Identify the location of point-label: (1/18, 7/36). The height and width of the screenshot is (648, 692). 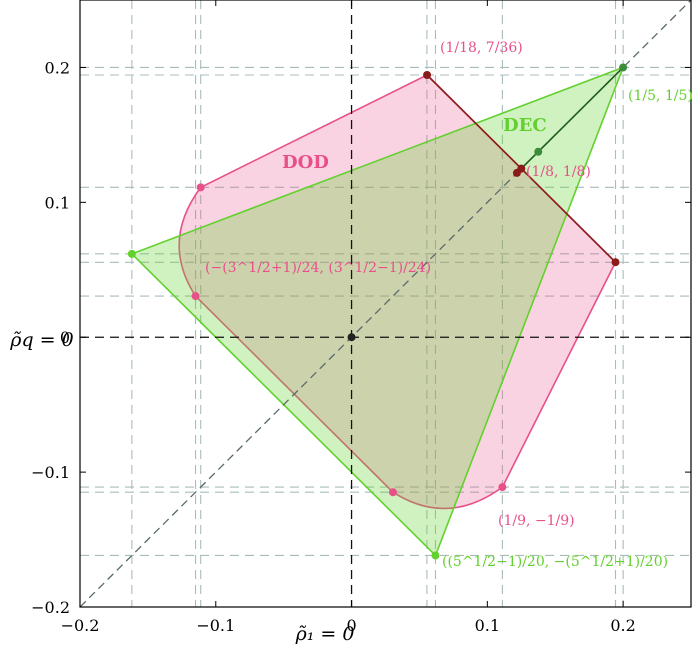
(481, 48).